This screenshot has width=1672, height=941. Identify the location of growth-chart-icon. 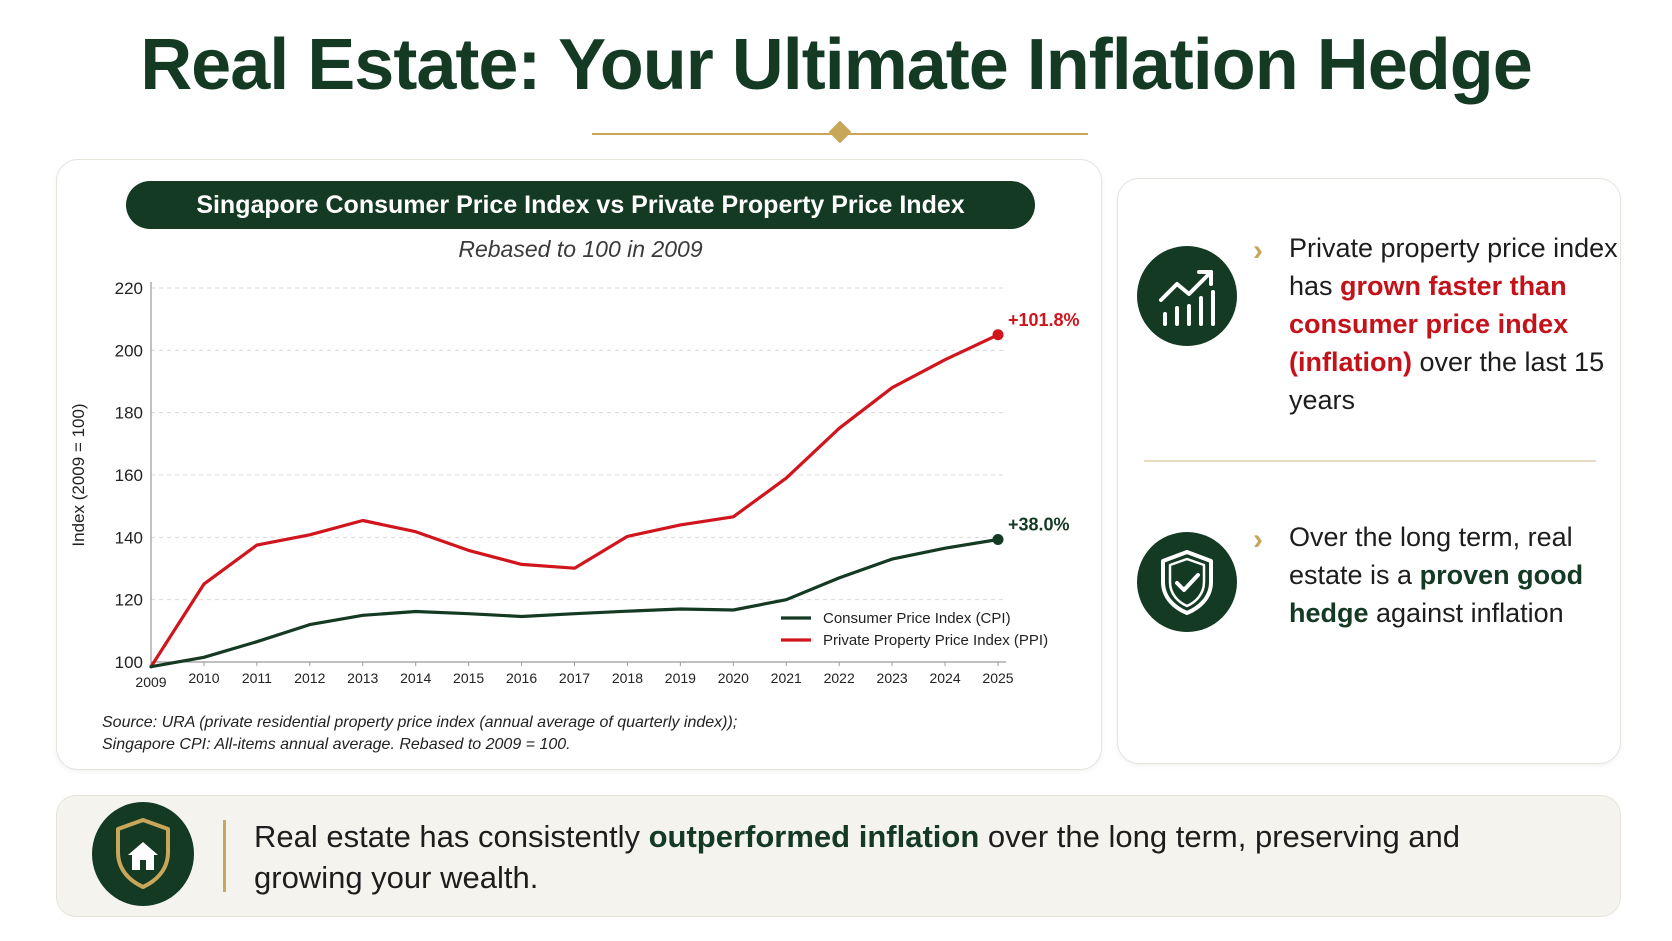
(1187, 296).